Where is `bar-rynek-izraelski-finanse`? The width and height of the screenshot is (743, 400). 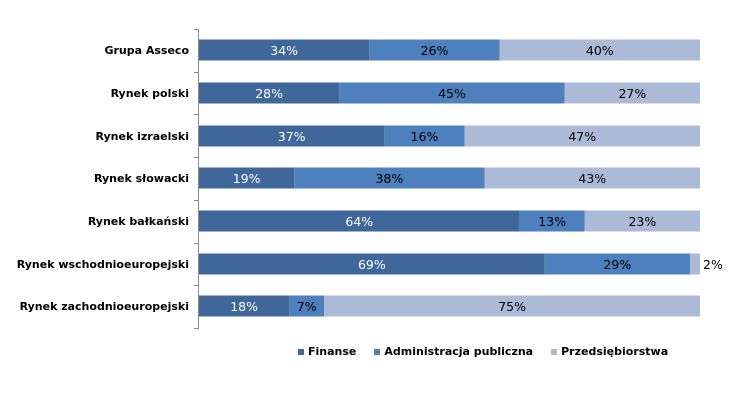
bar-rynek-izraelski-finanse is located at coordinates (292, 136).